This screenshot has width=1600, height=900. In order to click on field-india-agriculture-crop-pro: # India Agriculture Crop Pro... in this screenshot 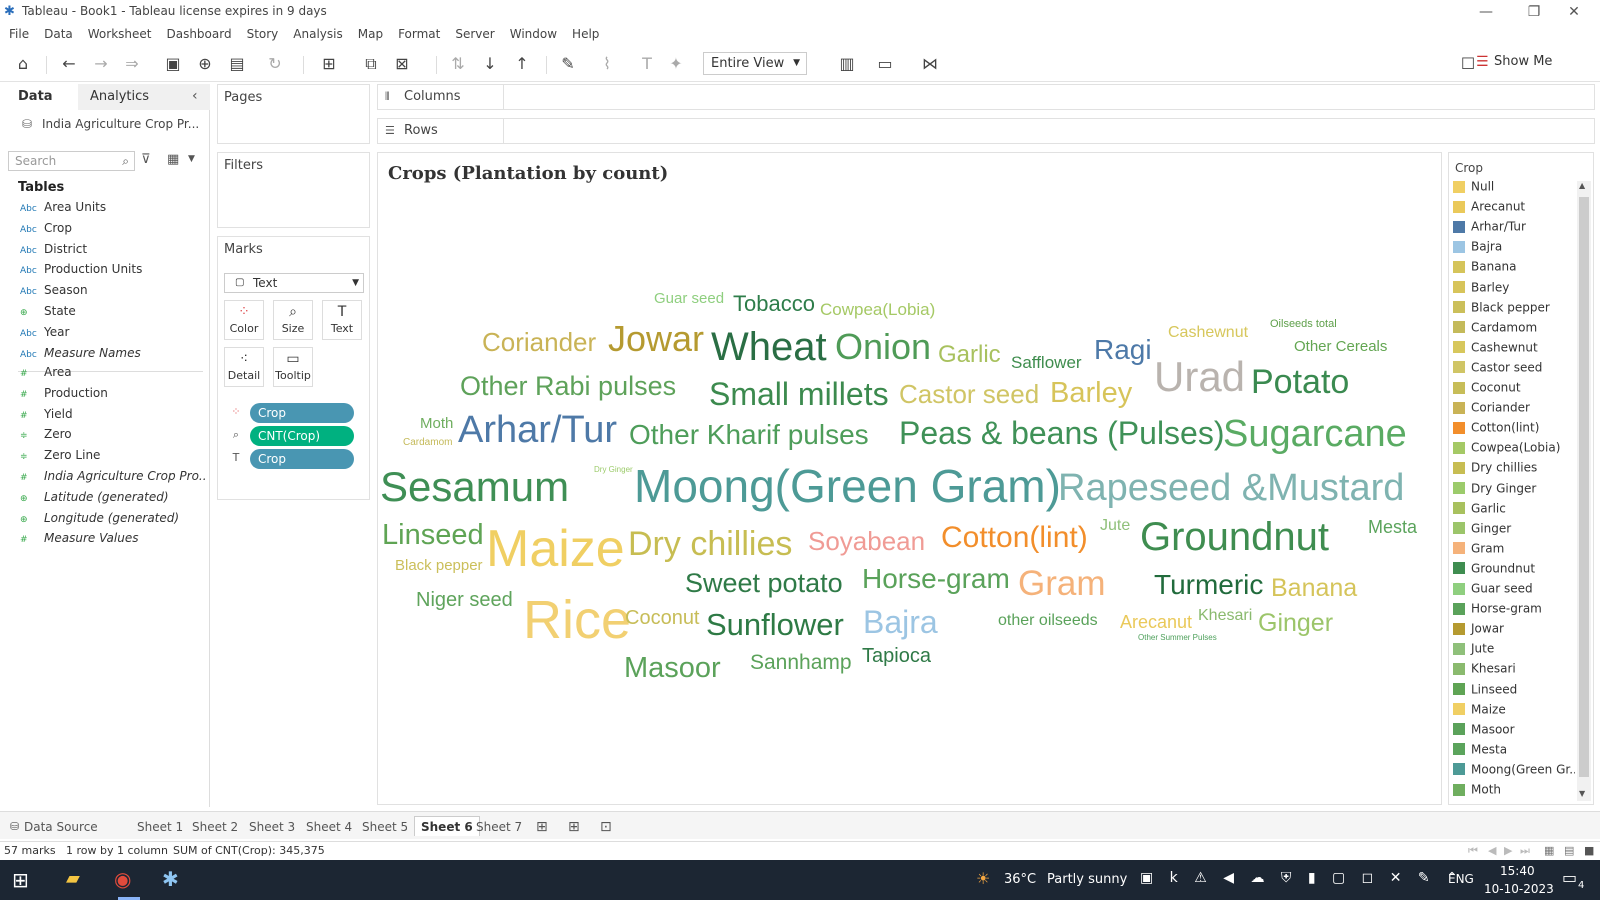, I will do `click(112, 479)`.